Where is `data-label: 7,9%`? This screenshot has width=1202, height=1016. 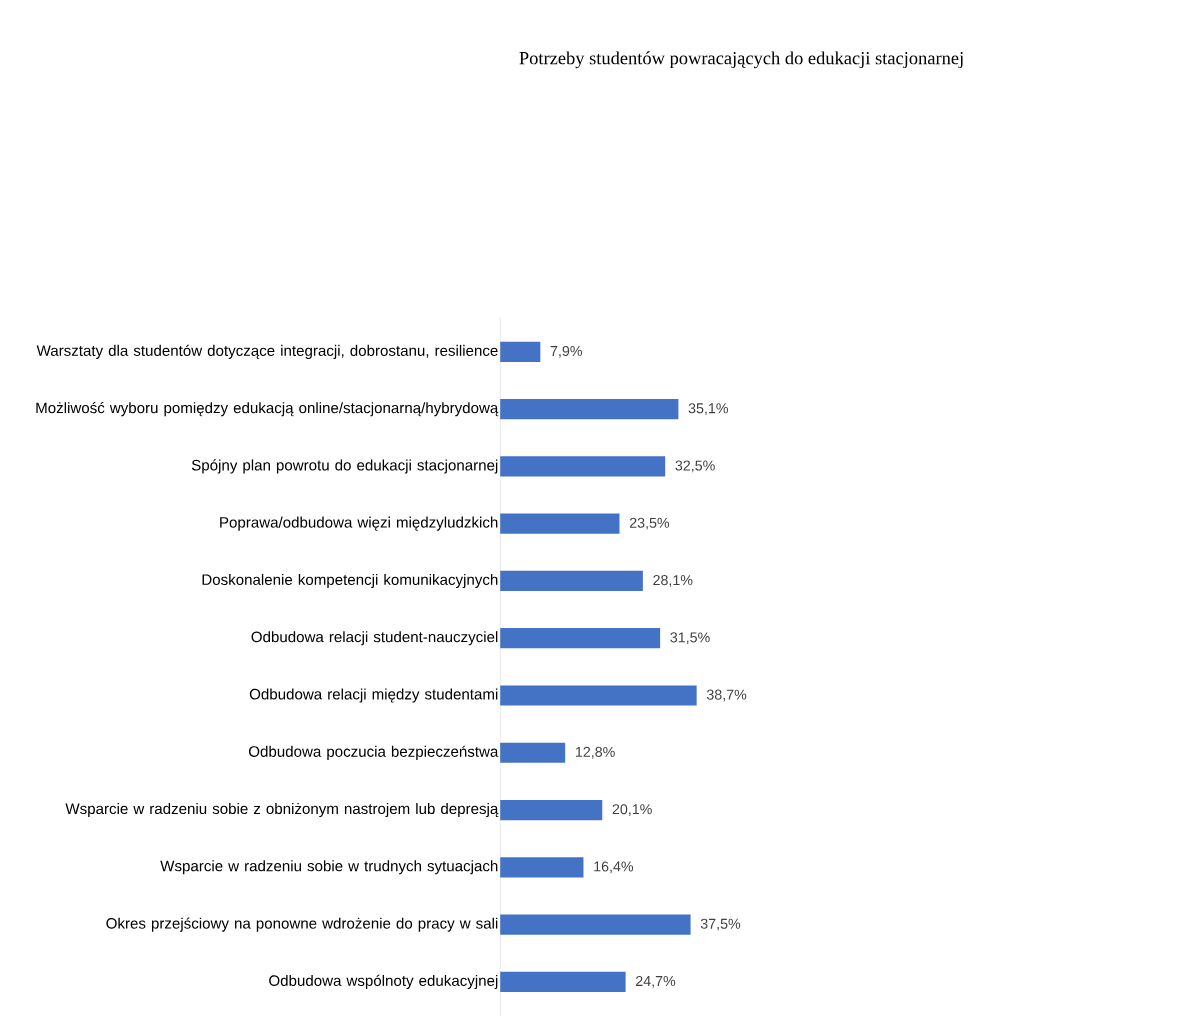 data-label: 7,9% is located at coordinates (566, 351).